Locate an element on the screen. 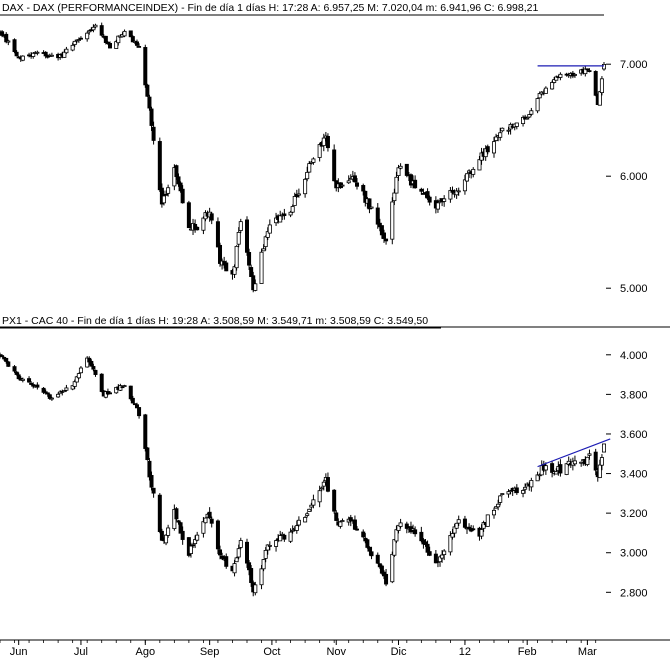 Image resolution: width=670 pixels, height=663 pixels. y-axis-cac40: 2.800 3.000 3.200 3.400 3.600 3.800 4.000 is located at coordinates (627, 474).